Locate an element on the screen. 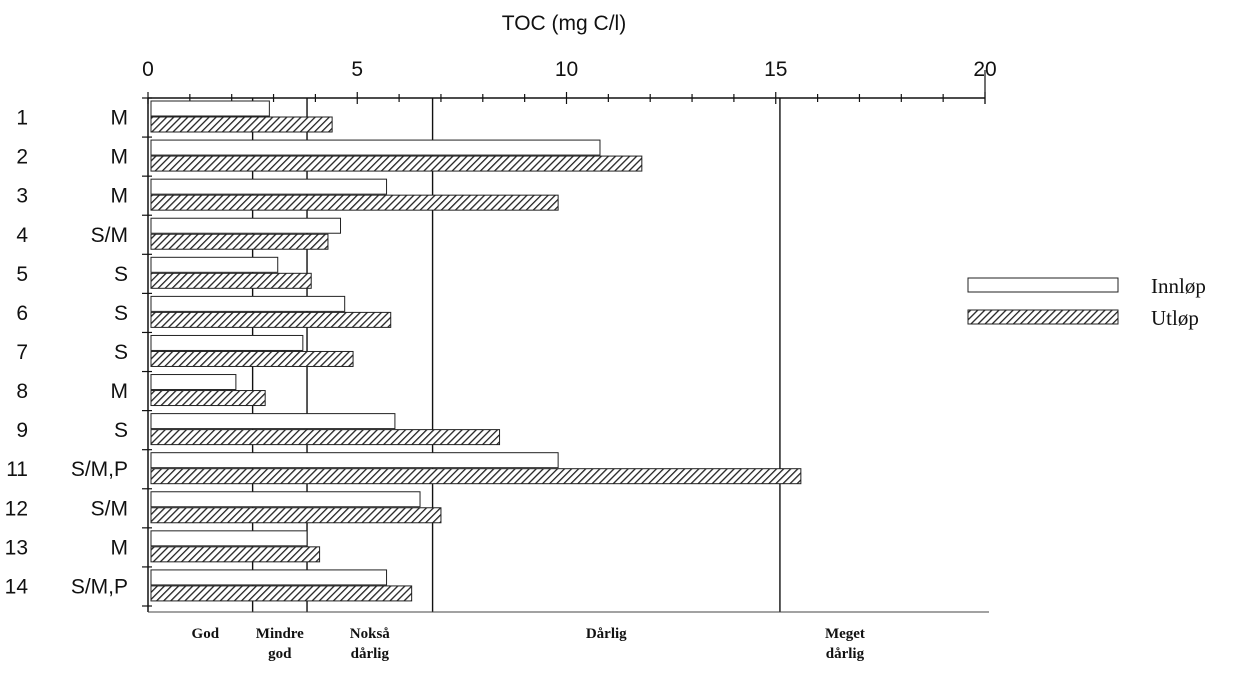 This screenshot has width=1238, height=674. category-number: 5 is located at coordinates (22, 274).